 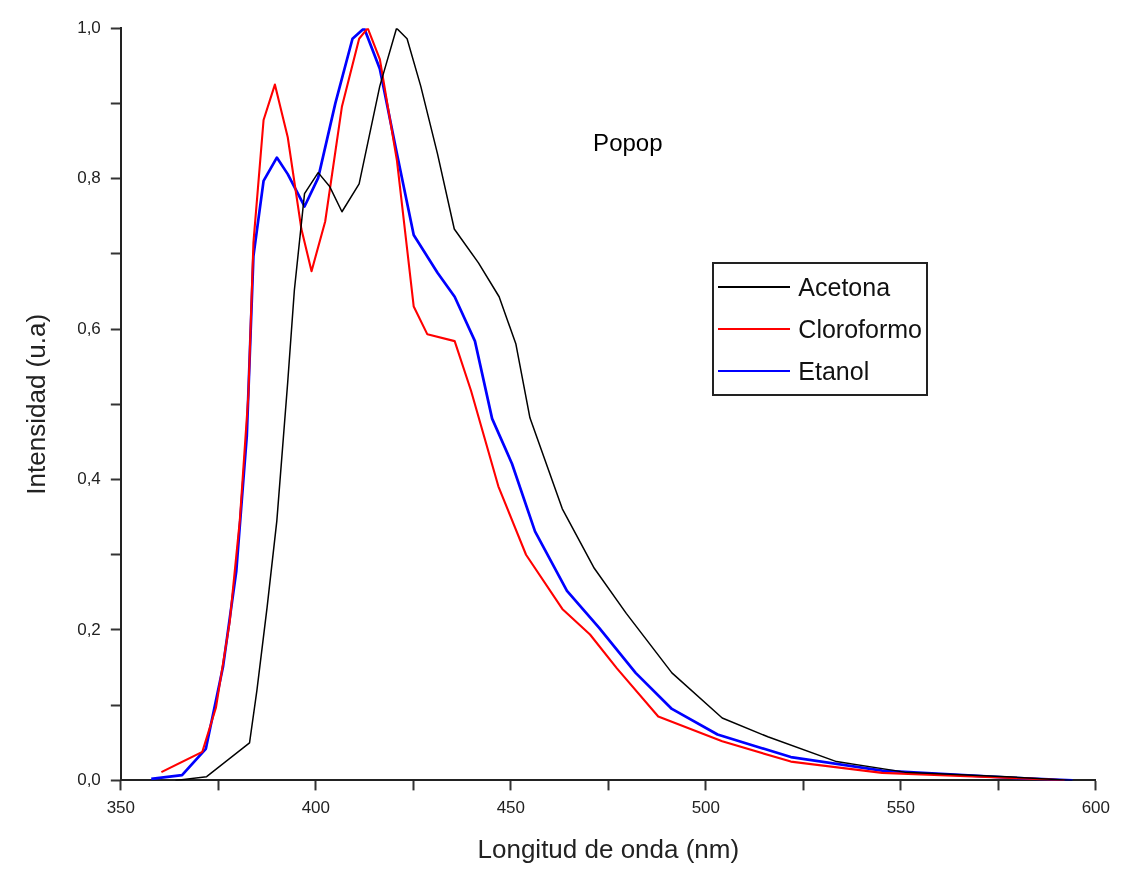 What do you see at coordinates (89, 479) in the screenshot?
I see `y-tick-label: 0,4` at bounding box center [89, 479].